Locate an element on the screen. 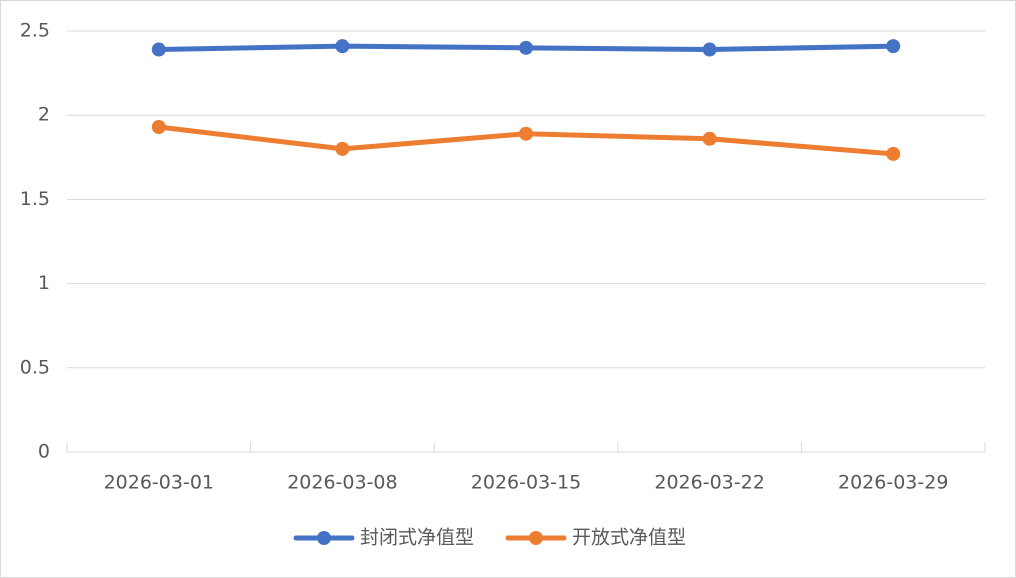 Image resolution: width=1016 pixels, height=578 pixels. y-tick-label: 1.5 is located at coordinates (35, 199).